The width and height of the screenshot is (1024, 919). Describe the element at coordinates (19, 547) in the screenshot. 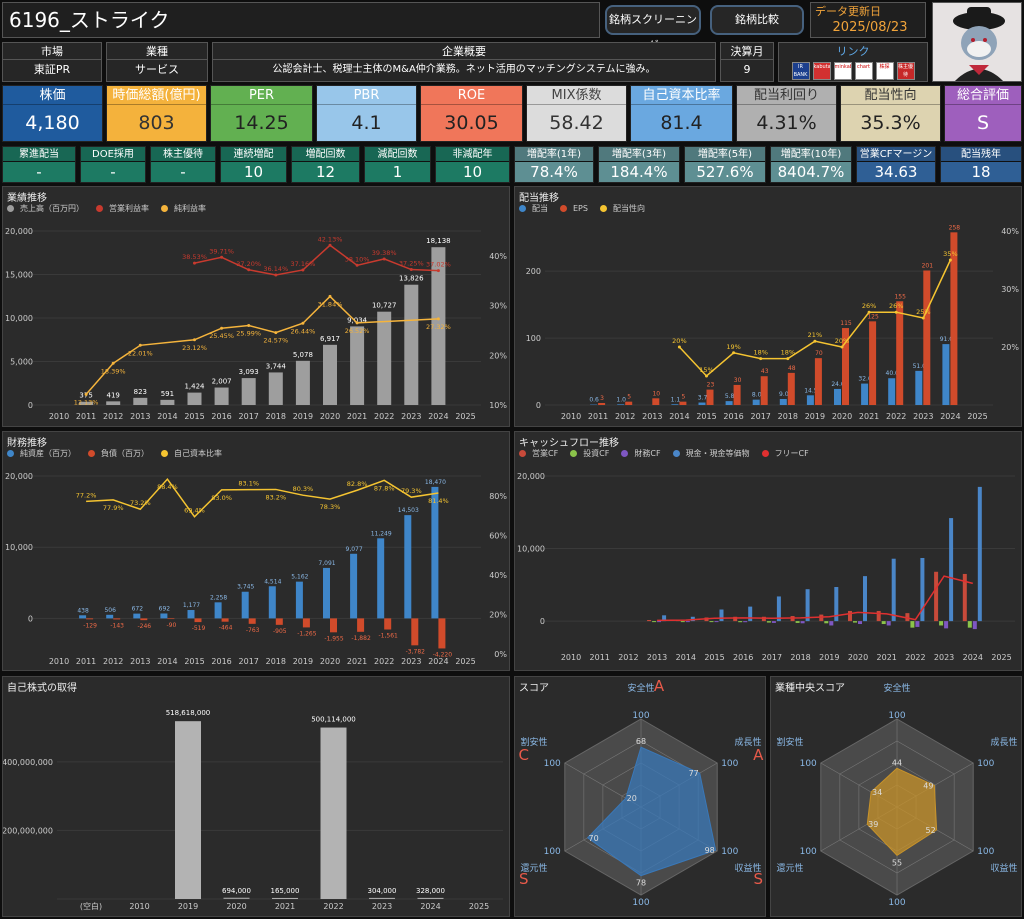

I see `y-tick-label: 10,000` at that location.